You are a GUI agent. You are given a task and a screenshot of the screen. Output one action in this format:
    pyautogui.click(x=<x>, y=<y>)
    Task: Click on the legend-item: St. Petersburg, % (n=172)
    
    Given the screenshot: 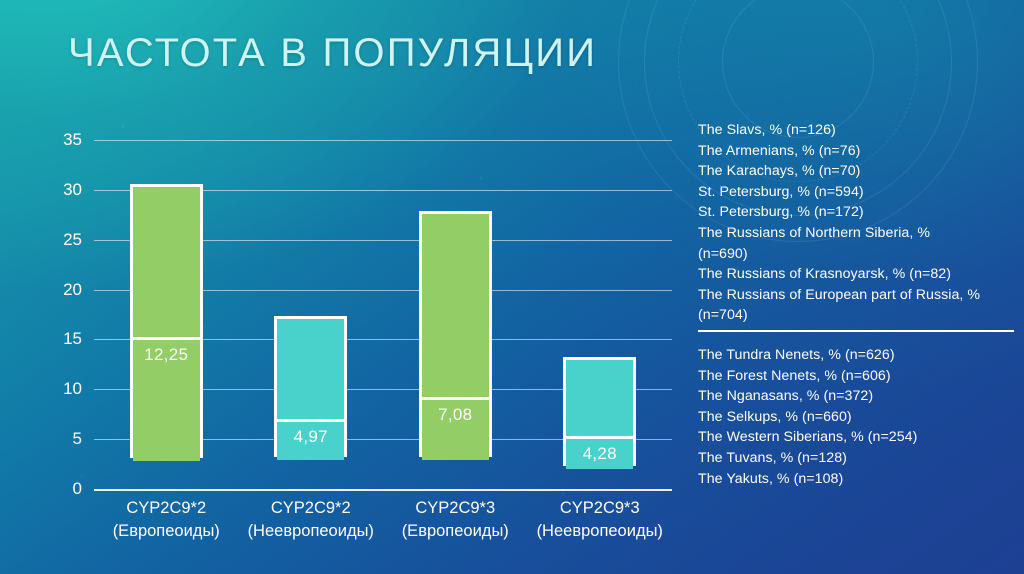 What is the action you would take?
    pyautogui.click(x=781, y=212)
    